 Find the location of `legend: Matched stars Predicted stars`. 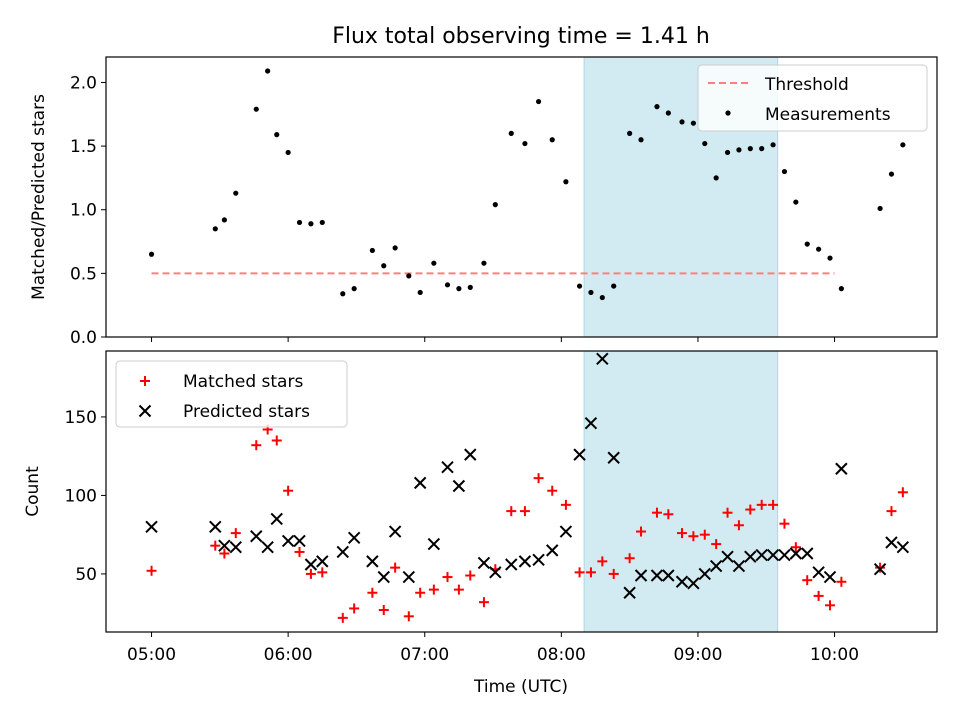

legend: Matched stars Predicted stars is located at coordinates (231, 394).